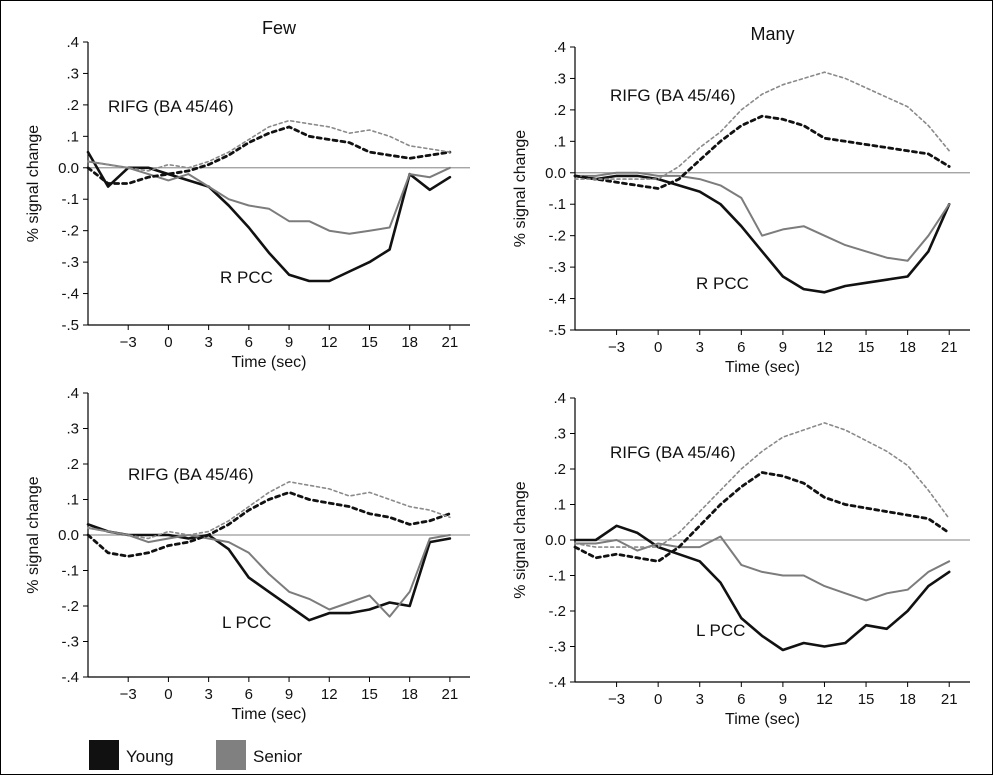 The width and height of the screenshot is (993, 775). What do you see at coordinates (720, 630) in the screenshot?
I see `pcc-annotation: L PCC` at bounding box center [720, 630].